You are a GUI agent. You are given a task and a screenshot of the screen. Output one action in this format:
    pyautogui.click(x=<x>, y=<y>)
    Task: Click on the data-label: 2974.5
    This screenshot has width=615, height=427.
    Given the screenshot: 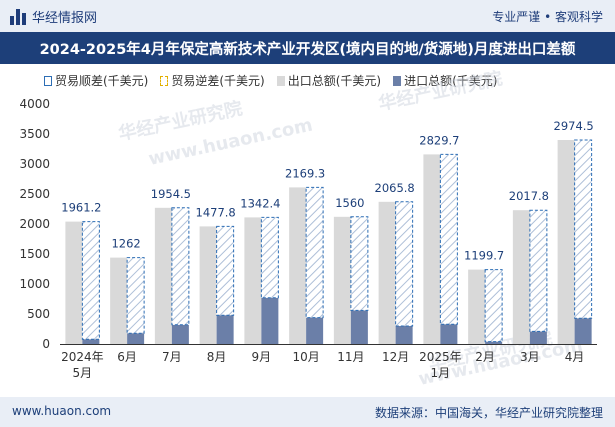 What is the action you would take?
    pyautogui.click(x=574, y=126)
    